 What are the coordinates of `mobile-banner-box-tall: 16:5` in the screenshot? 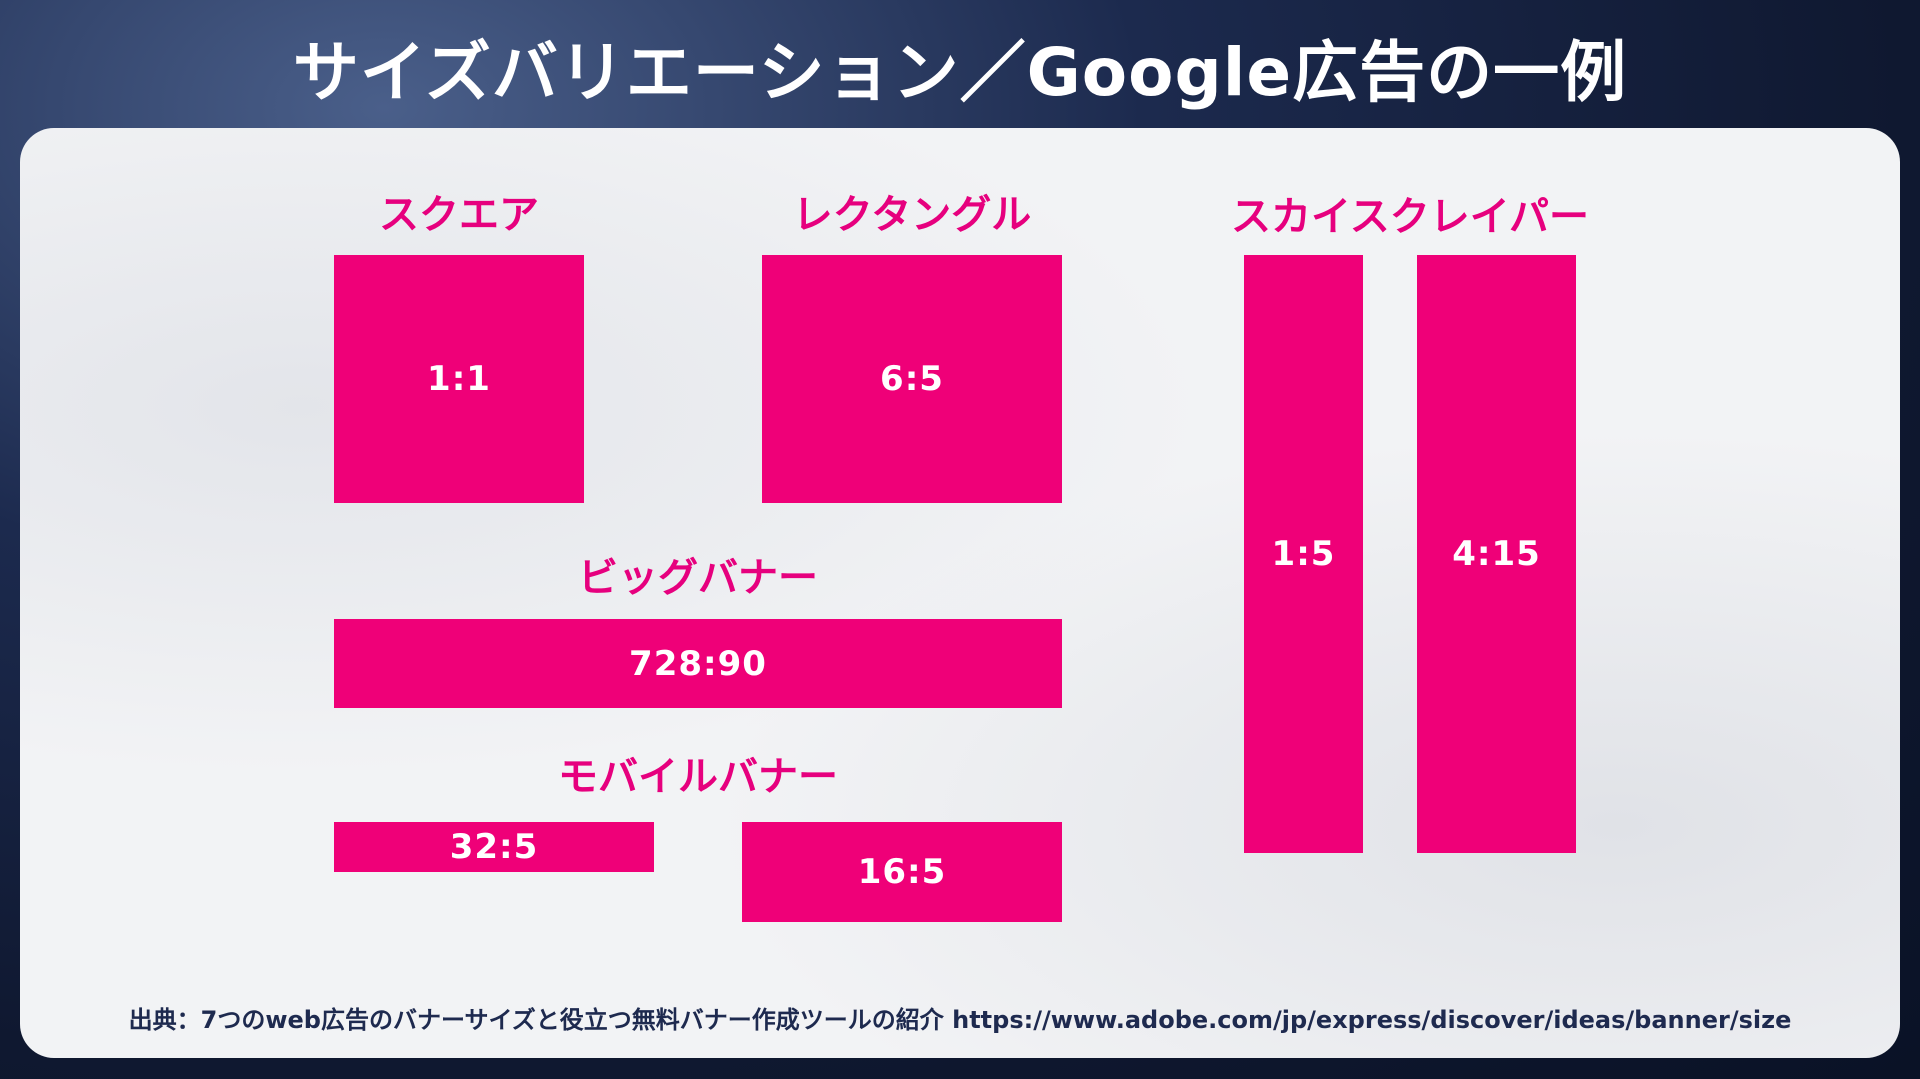 It's located at (902, 872).